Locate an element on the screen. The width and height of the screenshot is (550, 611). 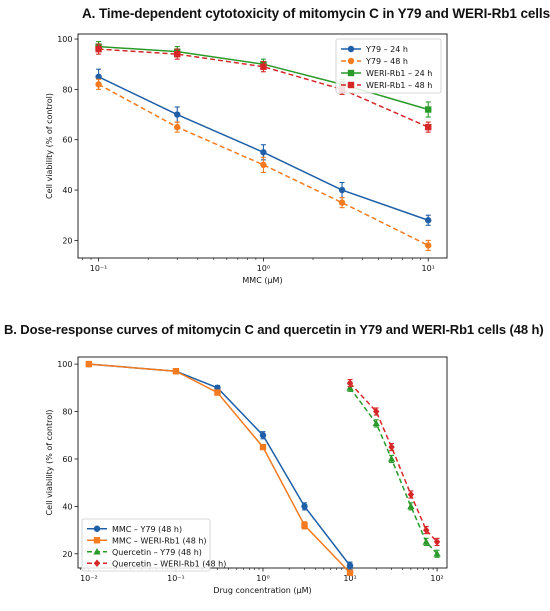
chart-b-xaxis-label: Drug concentration (μM) is located at coordinates (262, 590).